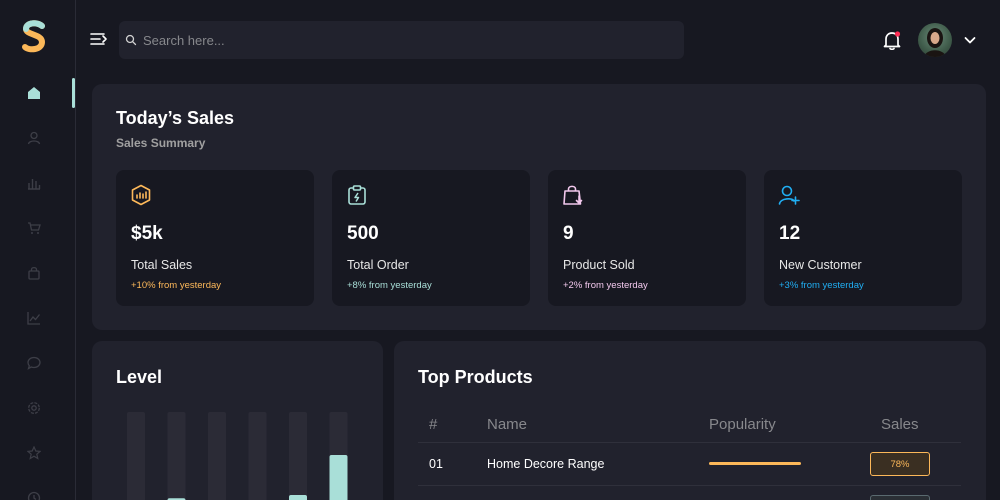 Image resolution: width=1000 pixels, height=500 pixels. I want to click on stat-label: Total Order, so click(378, 265).